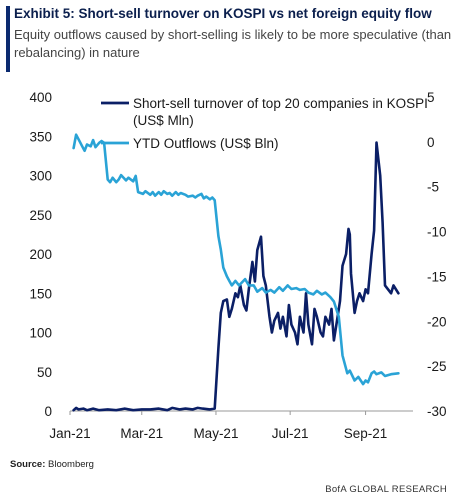  I want to click on x-tick-label: Jul-21, so click(290, 433).